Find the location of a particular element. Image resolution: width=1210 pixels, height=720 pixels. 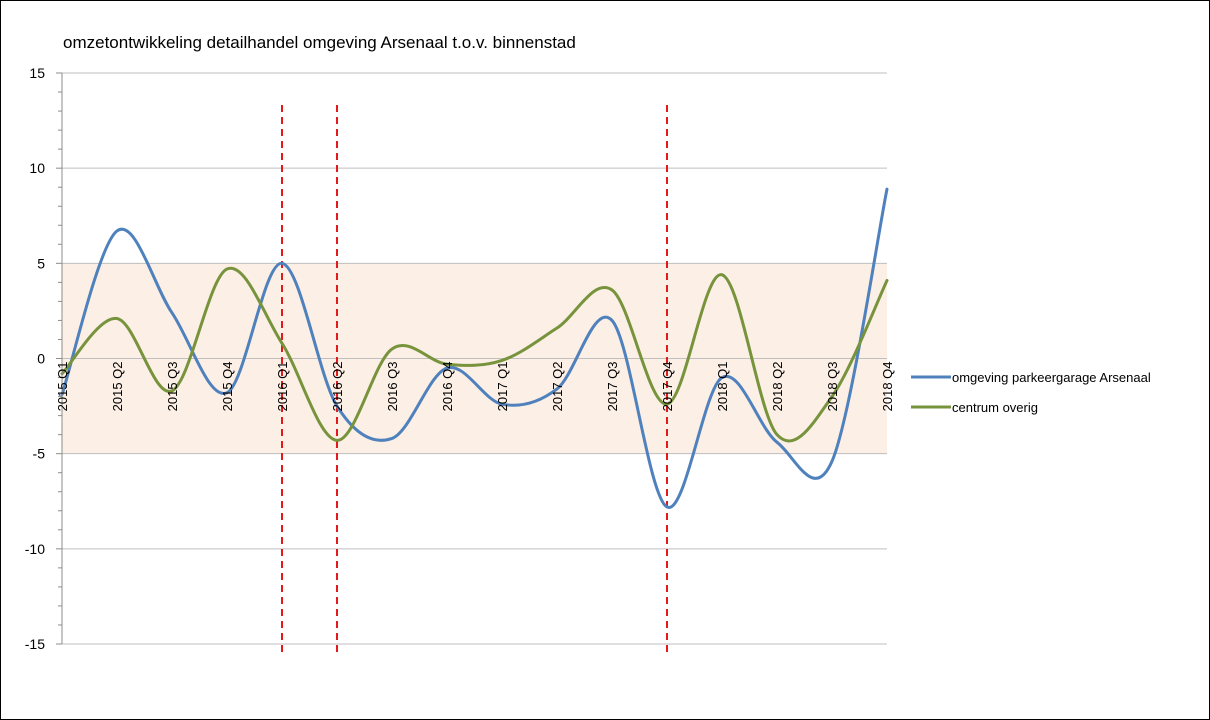

y-tick-label: 5 is located at coordinates (41, 263).